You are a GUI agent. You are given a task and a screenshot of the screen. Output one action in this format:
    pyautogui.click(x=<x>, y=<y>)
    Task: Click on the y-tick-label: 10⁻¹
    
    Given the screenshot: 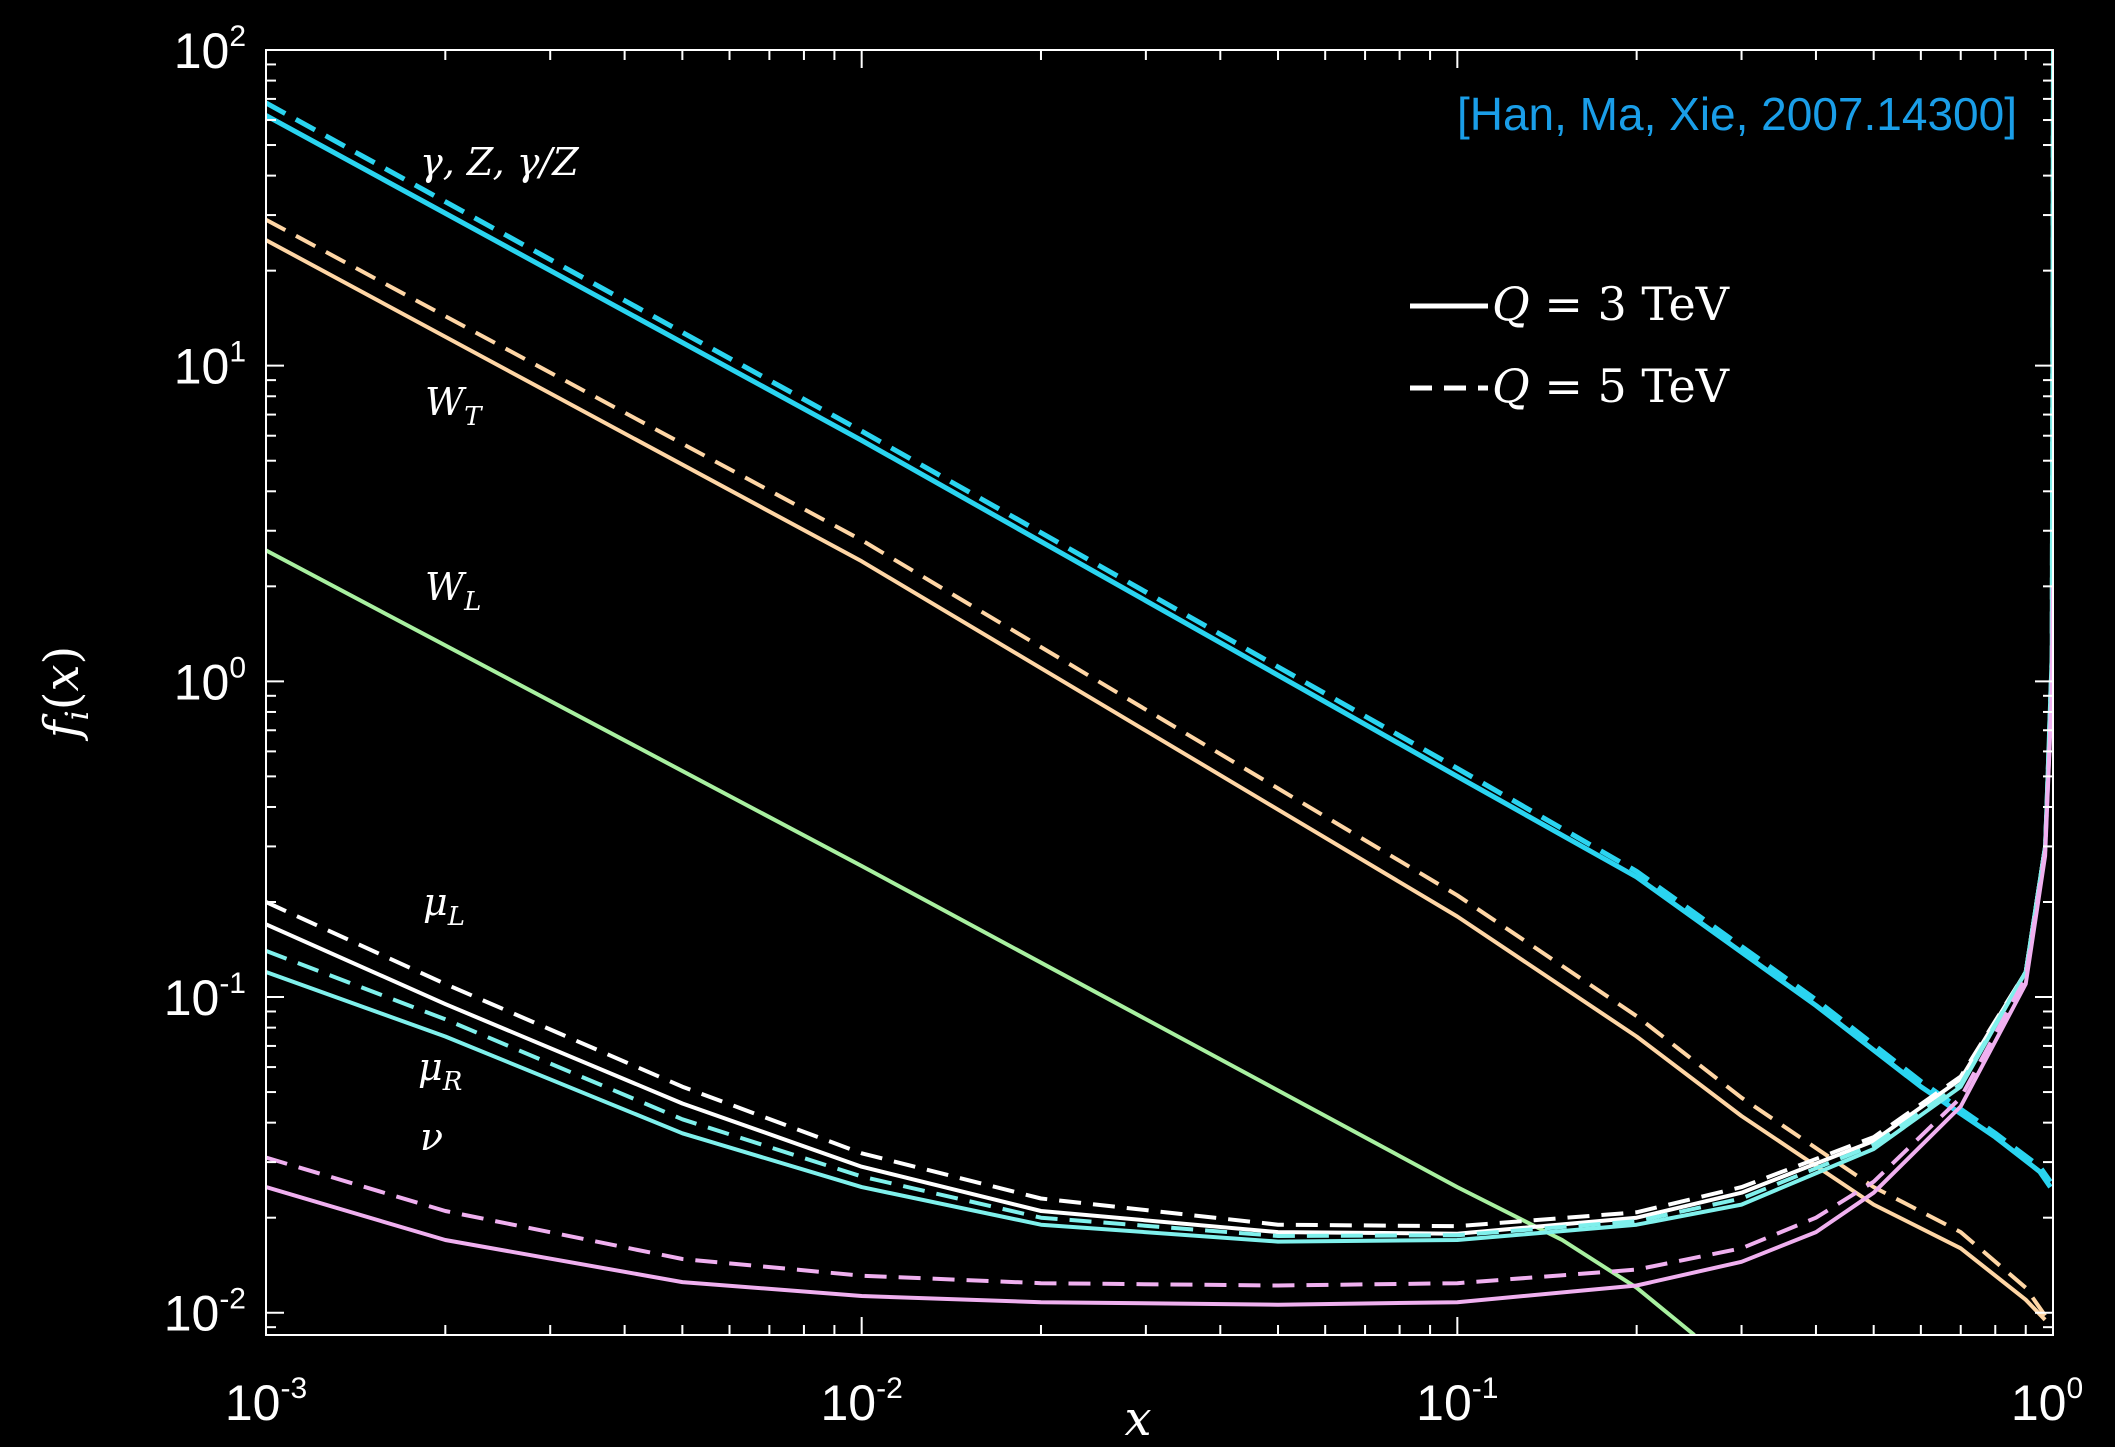 What is the action you would take?
    pyautogui.click(x=205, y=996)
    